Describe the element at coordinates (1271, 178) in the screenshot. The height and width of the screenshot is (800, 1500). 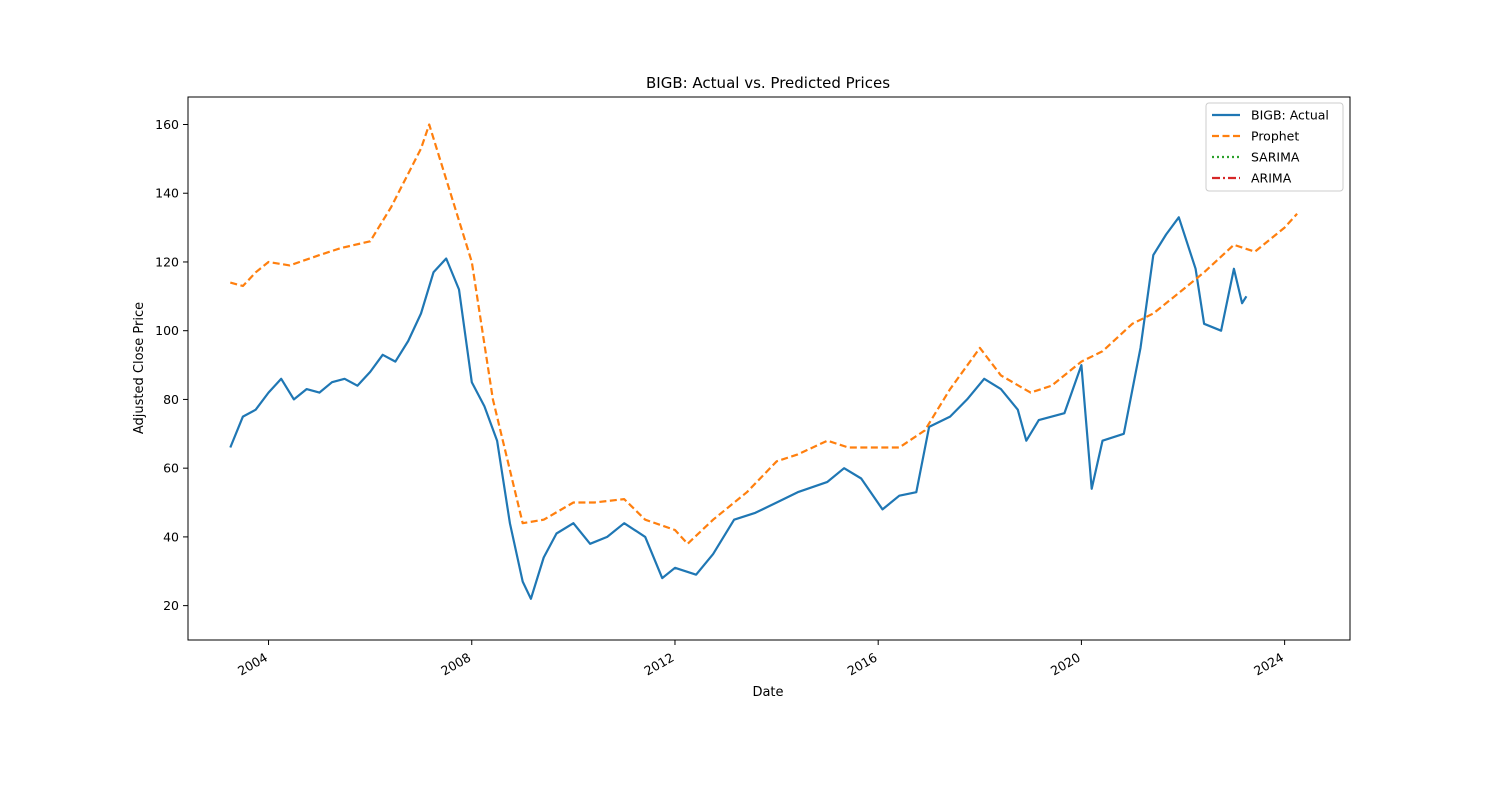
I see `legend-label: ARIMA` at that location.